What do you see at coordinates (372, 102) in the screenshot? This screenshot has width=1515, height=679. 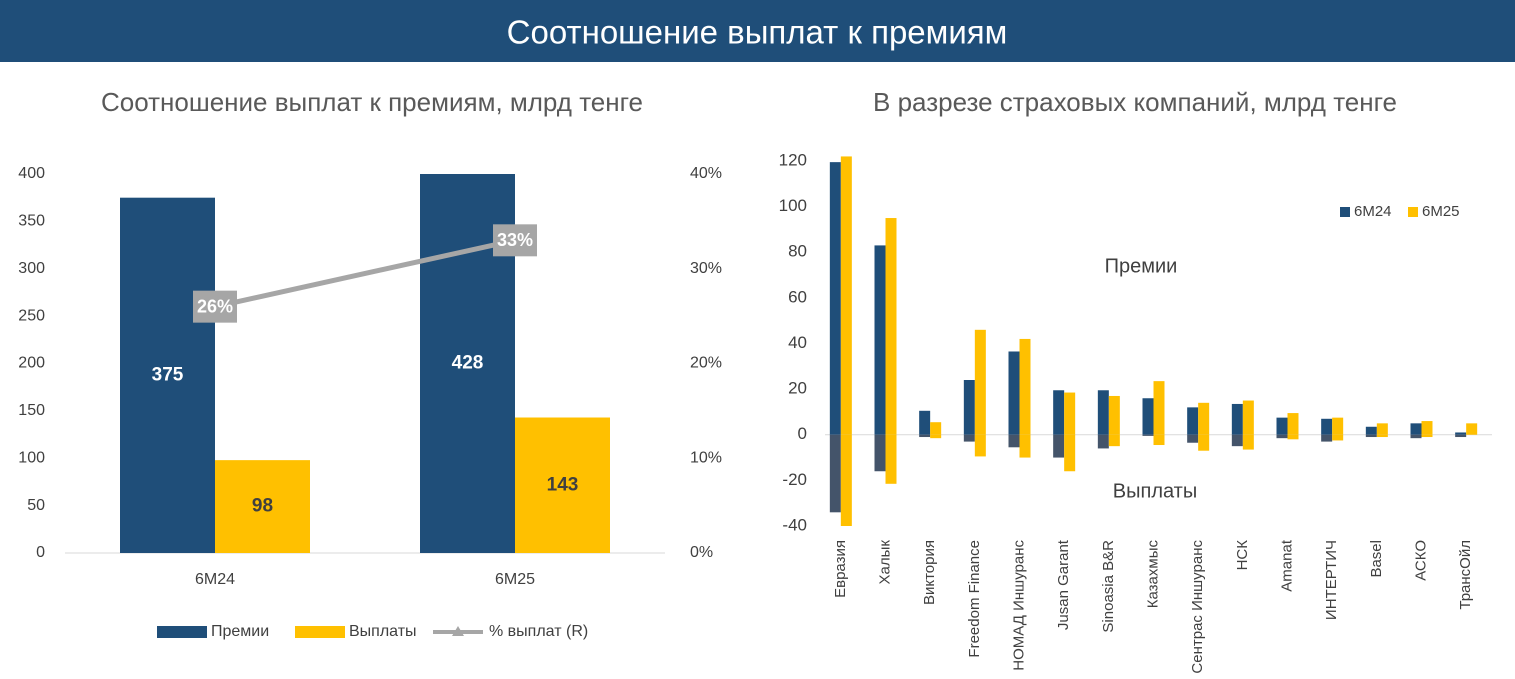 I see `chart-title: Соотношение выплат к премиям, млрд тенге` at bounding box center [372, 102].